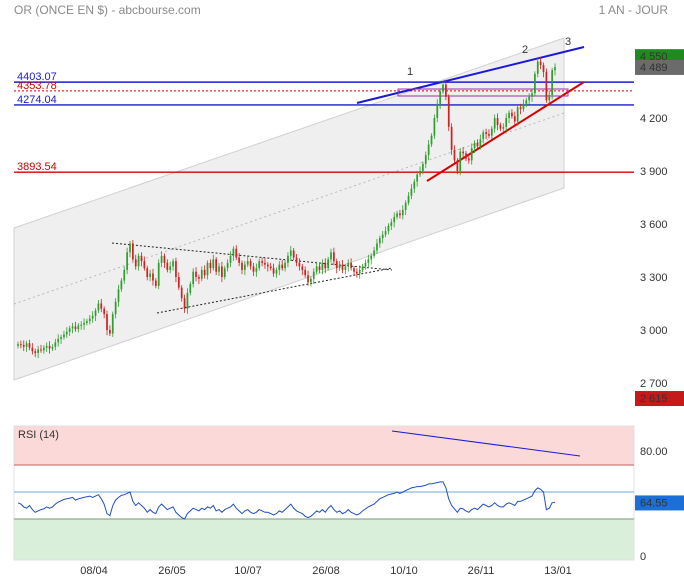 This screenshot has height=580, width=684. I want to click on rsi-value-badge, so click(659, 503).